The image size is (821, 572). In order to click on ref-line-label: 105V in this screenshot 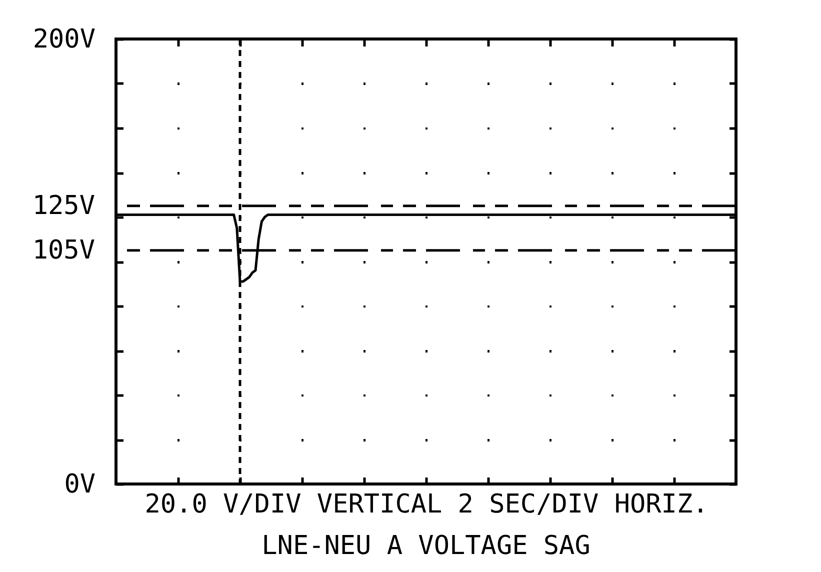, I will do `click(63, 250)`.